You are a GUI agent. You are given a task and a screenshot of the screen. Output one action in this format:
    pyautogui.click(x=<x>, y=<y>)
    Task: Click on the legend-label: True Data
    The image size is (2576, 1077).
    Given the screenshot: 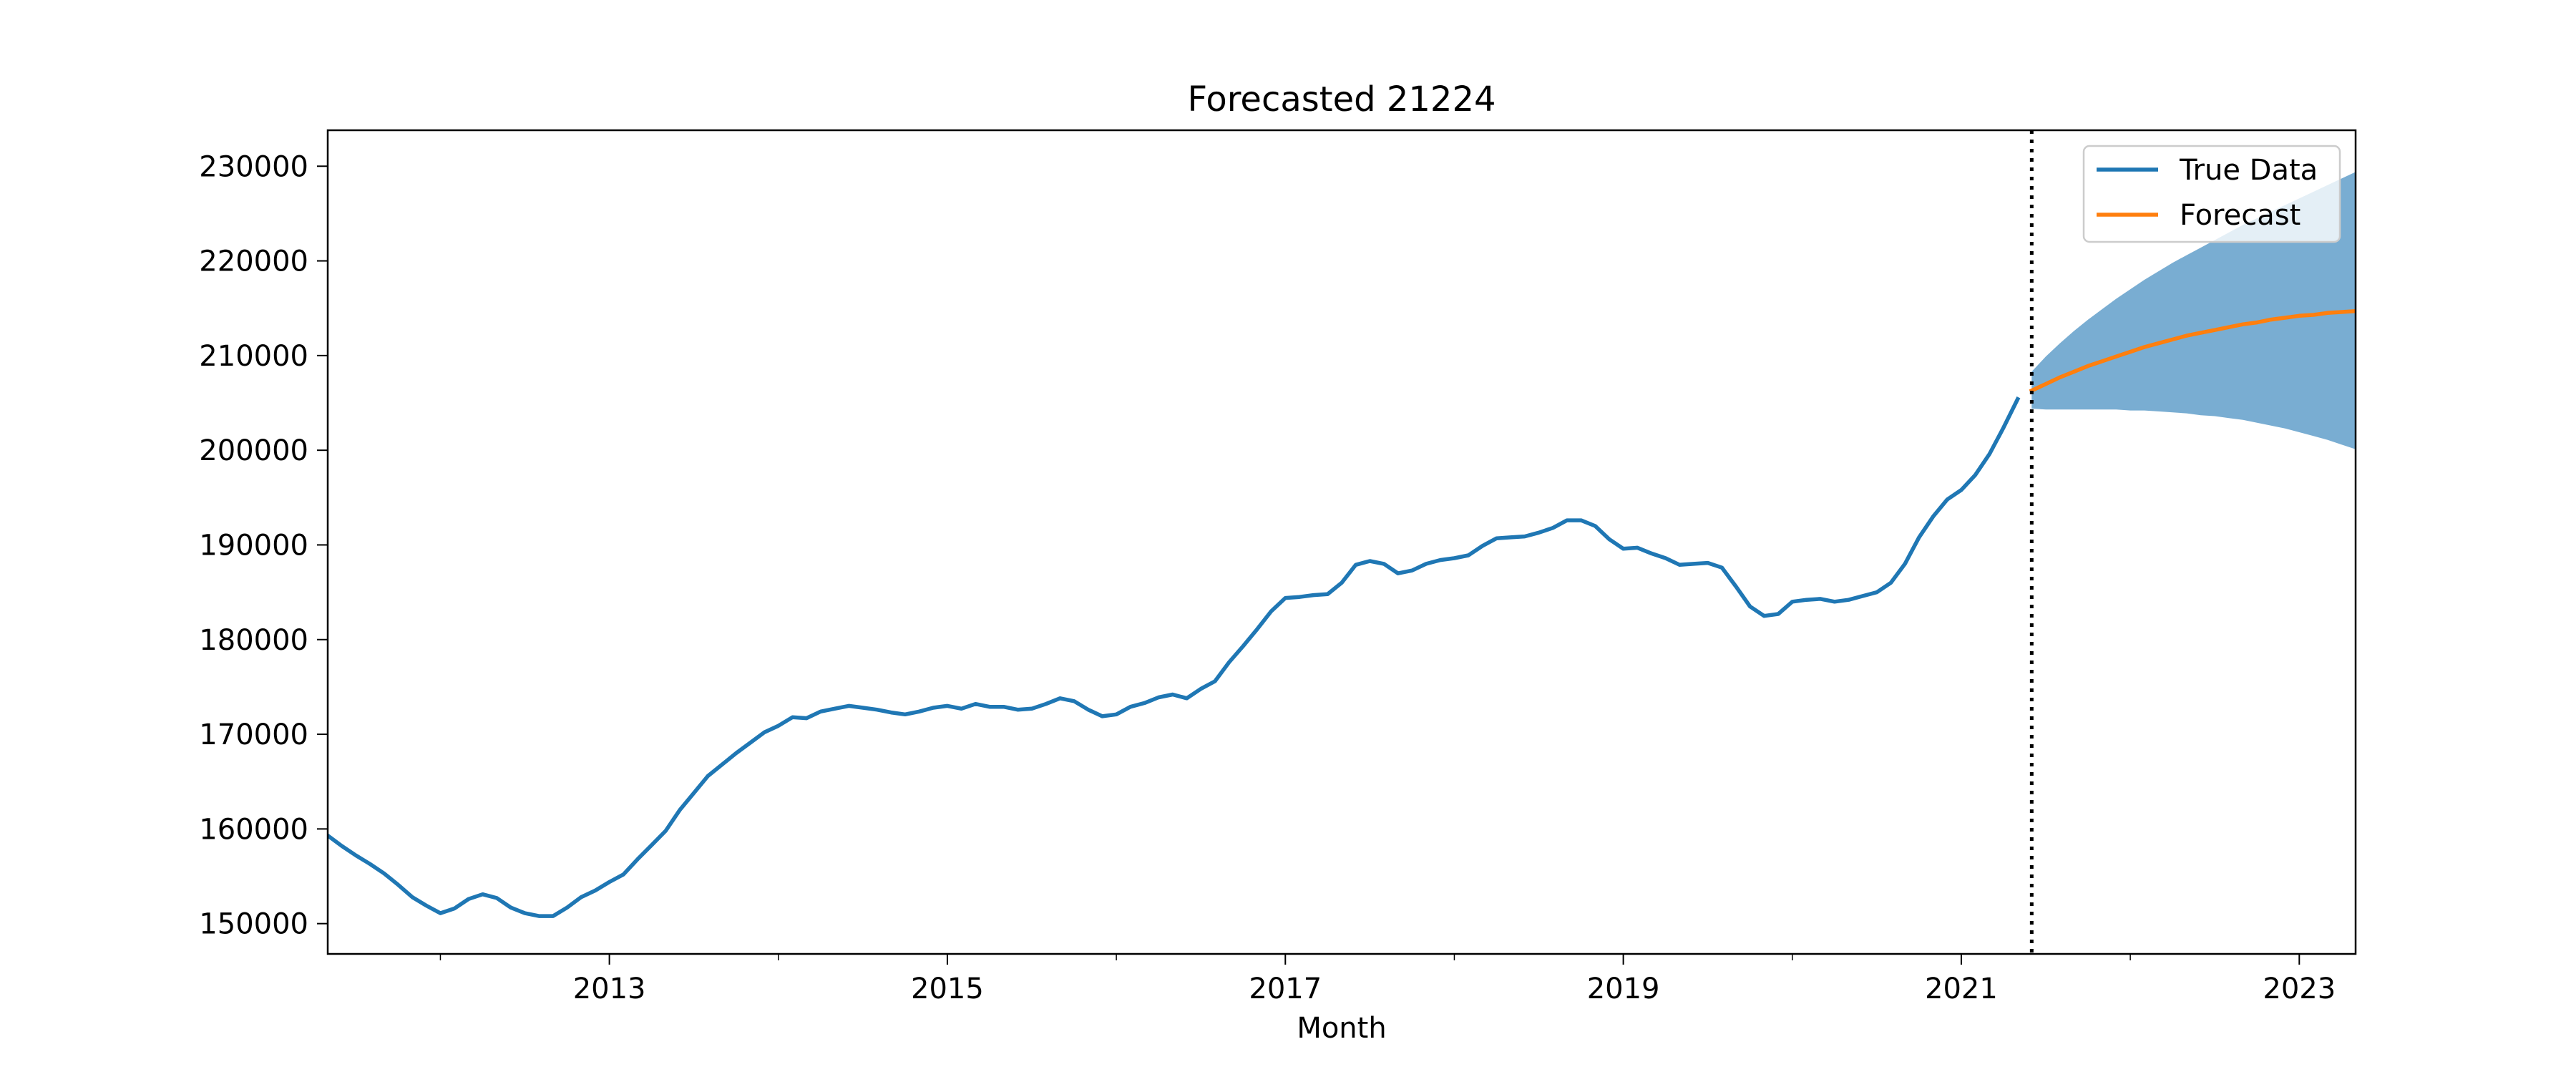 What is the action you would take?
    pyautogui.click(x=2248, y=170)
    